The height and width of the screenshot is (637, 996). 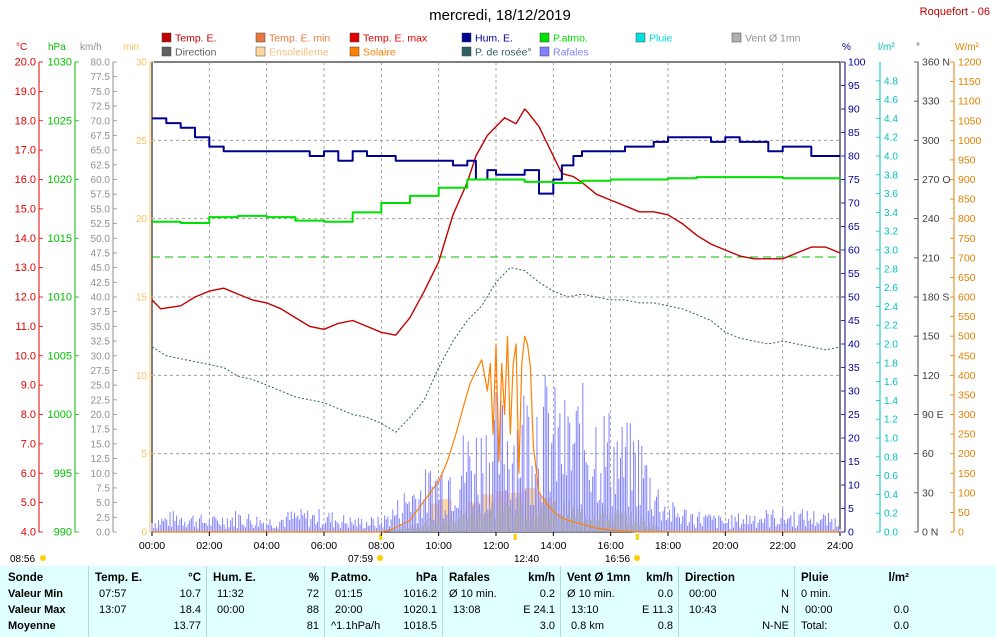 I want to click on patmo-max-time: 20:00, so click(x=349, y=610).